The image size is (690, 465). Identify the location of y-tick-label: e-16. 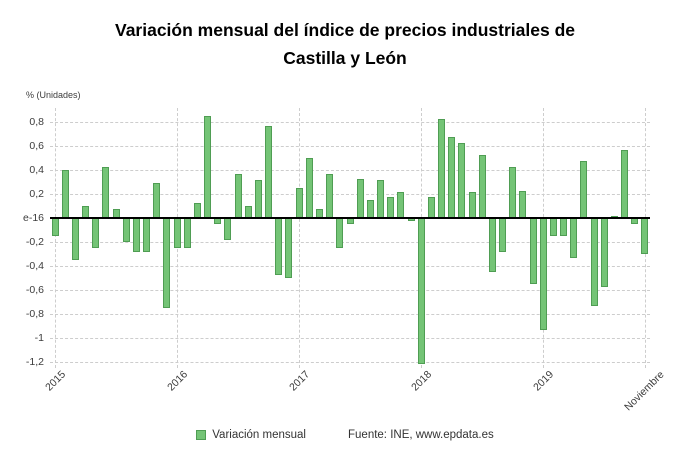
(33, 217).